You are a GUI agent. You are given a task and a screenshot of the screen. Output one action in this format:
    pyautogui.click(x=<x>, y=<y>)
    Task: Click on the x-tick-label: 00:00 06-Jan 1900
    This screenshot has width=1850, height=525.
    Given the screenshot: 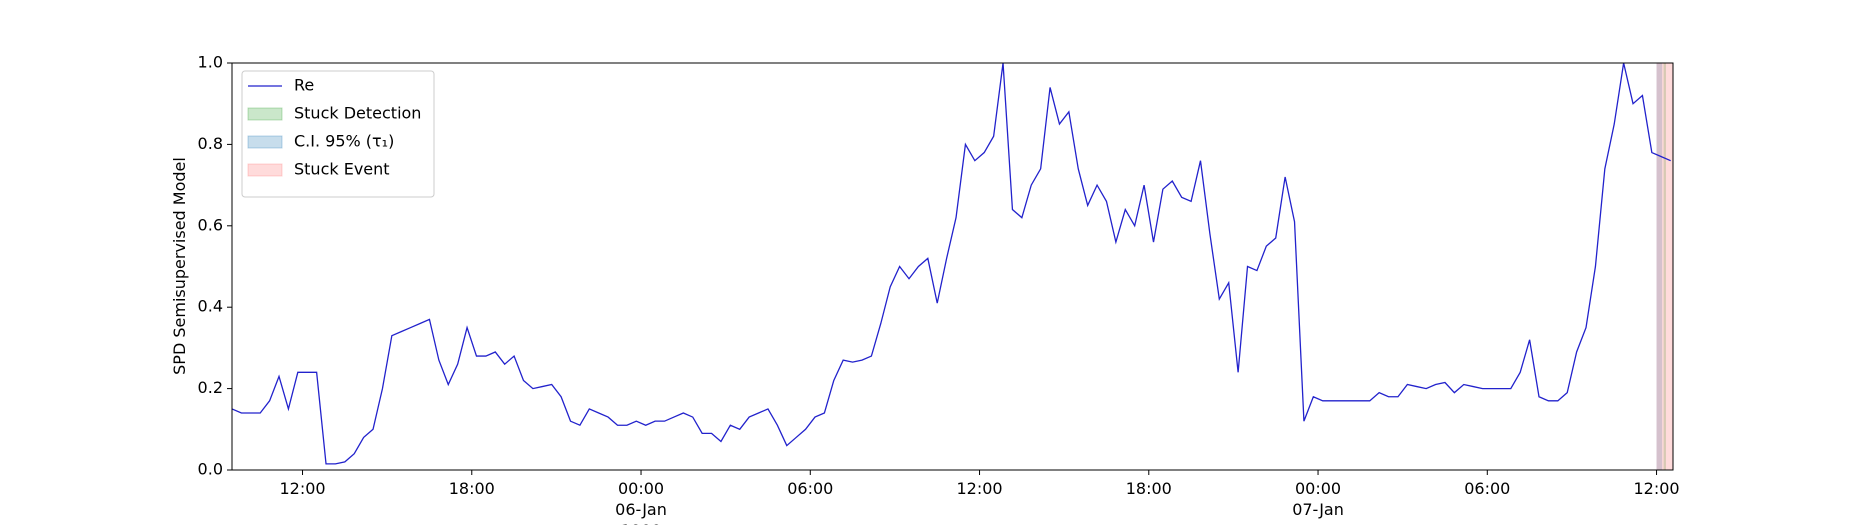 What is the action you would take?
    pyautogui.click(x=641, y=502)
    